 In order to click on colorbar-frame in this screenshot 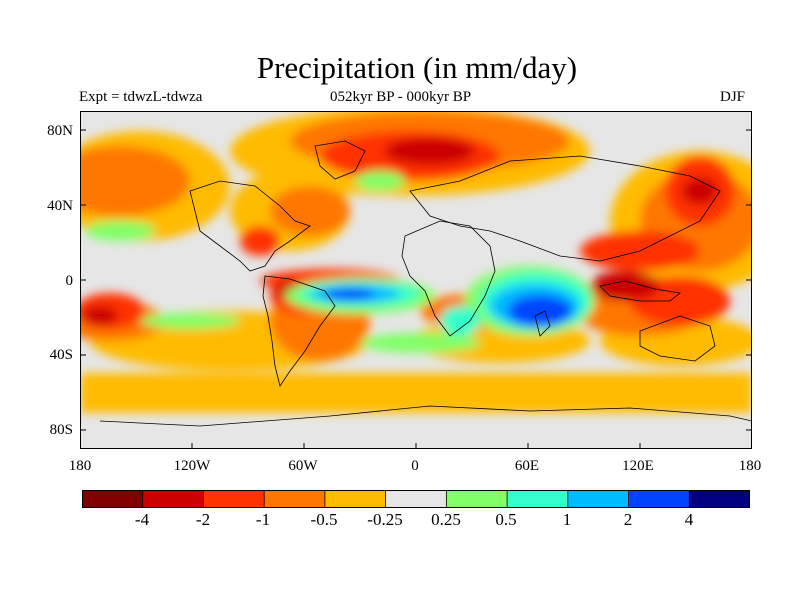, I will do `click(416, 499)`.